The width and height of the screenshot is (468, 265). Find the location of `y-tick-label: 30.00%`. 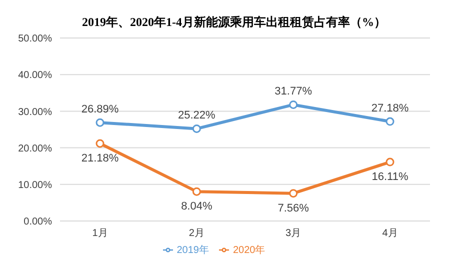

y-tick-label: 30.00% is located at coordinates (35, 112).